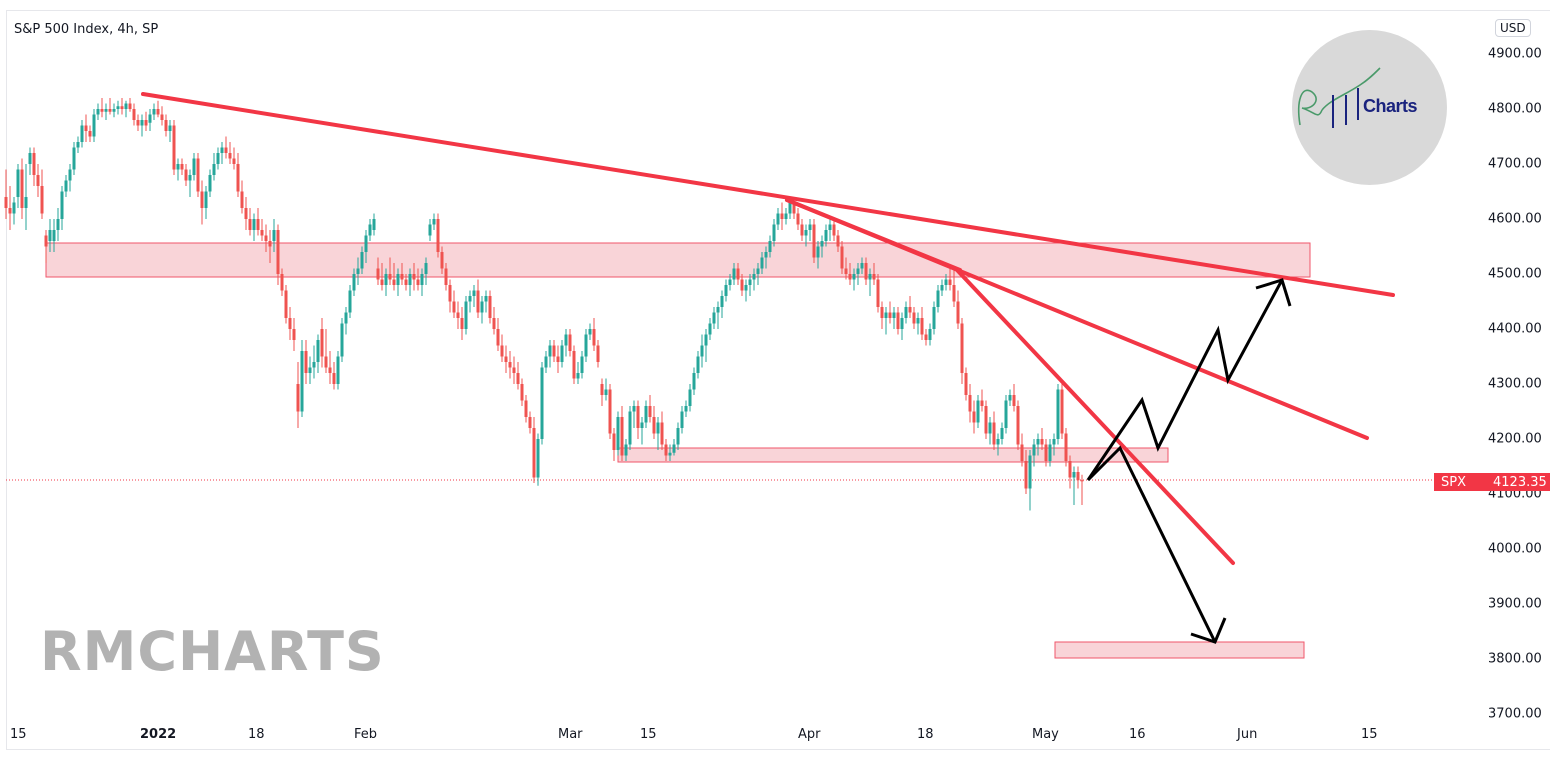  I want to click on last-price-tag: SPX 4123.35, so click(1492, 482).